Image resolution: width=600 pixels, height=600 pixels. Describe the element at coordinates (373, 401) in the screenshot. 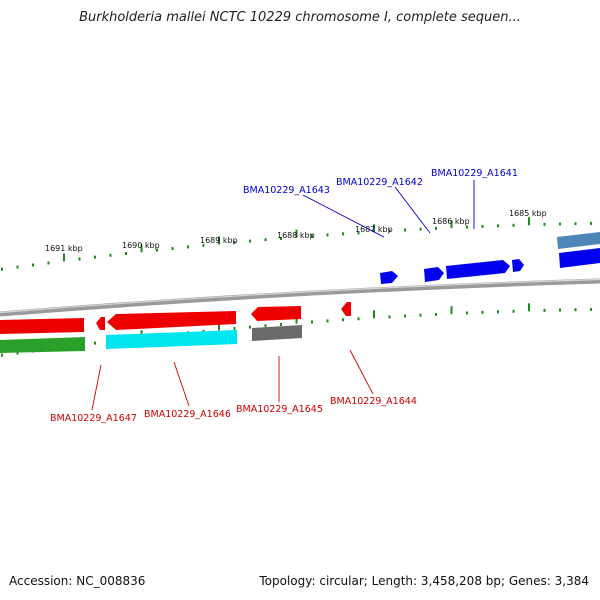

I see `gene-label: BMA10229_A1644` at that location.